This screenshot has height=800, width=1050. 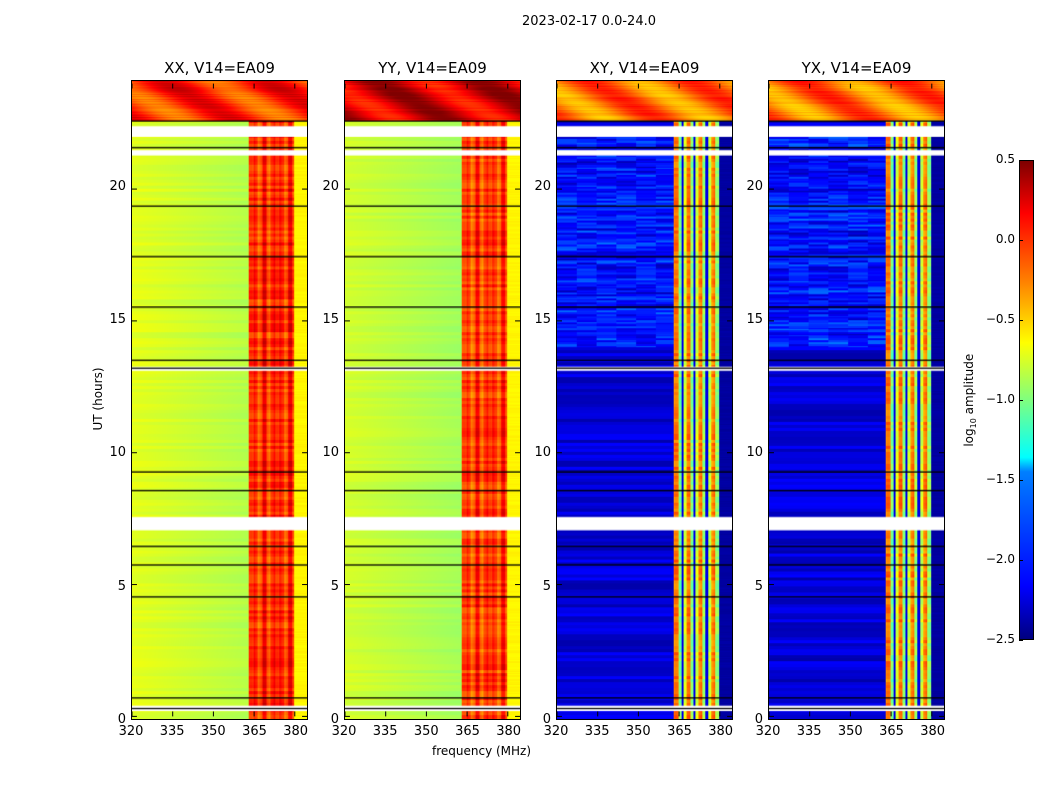 I want to click on panel-title: YX, V14=EA09, so click(x=856, y=68).